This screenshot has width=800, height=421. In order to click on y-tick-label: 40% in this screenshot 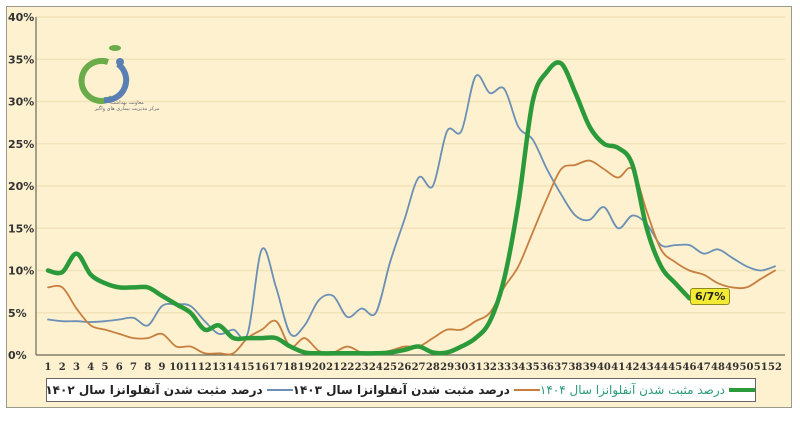, I will do `click(21, 17)`.